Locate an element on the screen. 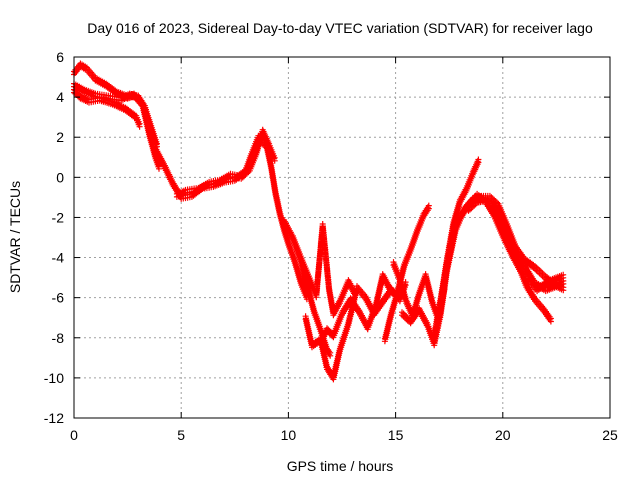 The height and width of the screenshot is (480, 640). y-axis-label: SDTVAR / TECUs is located at coordinates (15, 237).